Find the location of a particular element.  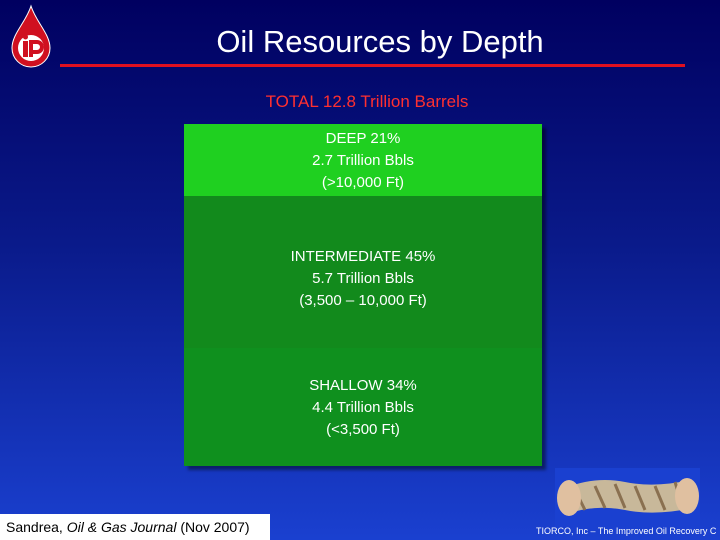

subtitle: TOTAL 12.8 Trillion Barrels is located at coordinates (367, 101).